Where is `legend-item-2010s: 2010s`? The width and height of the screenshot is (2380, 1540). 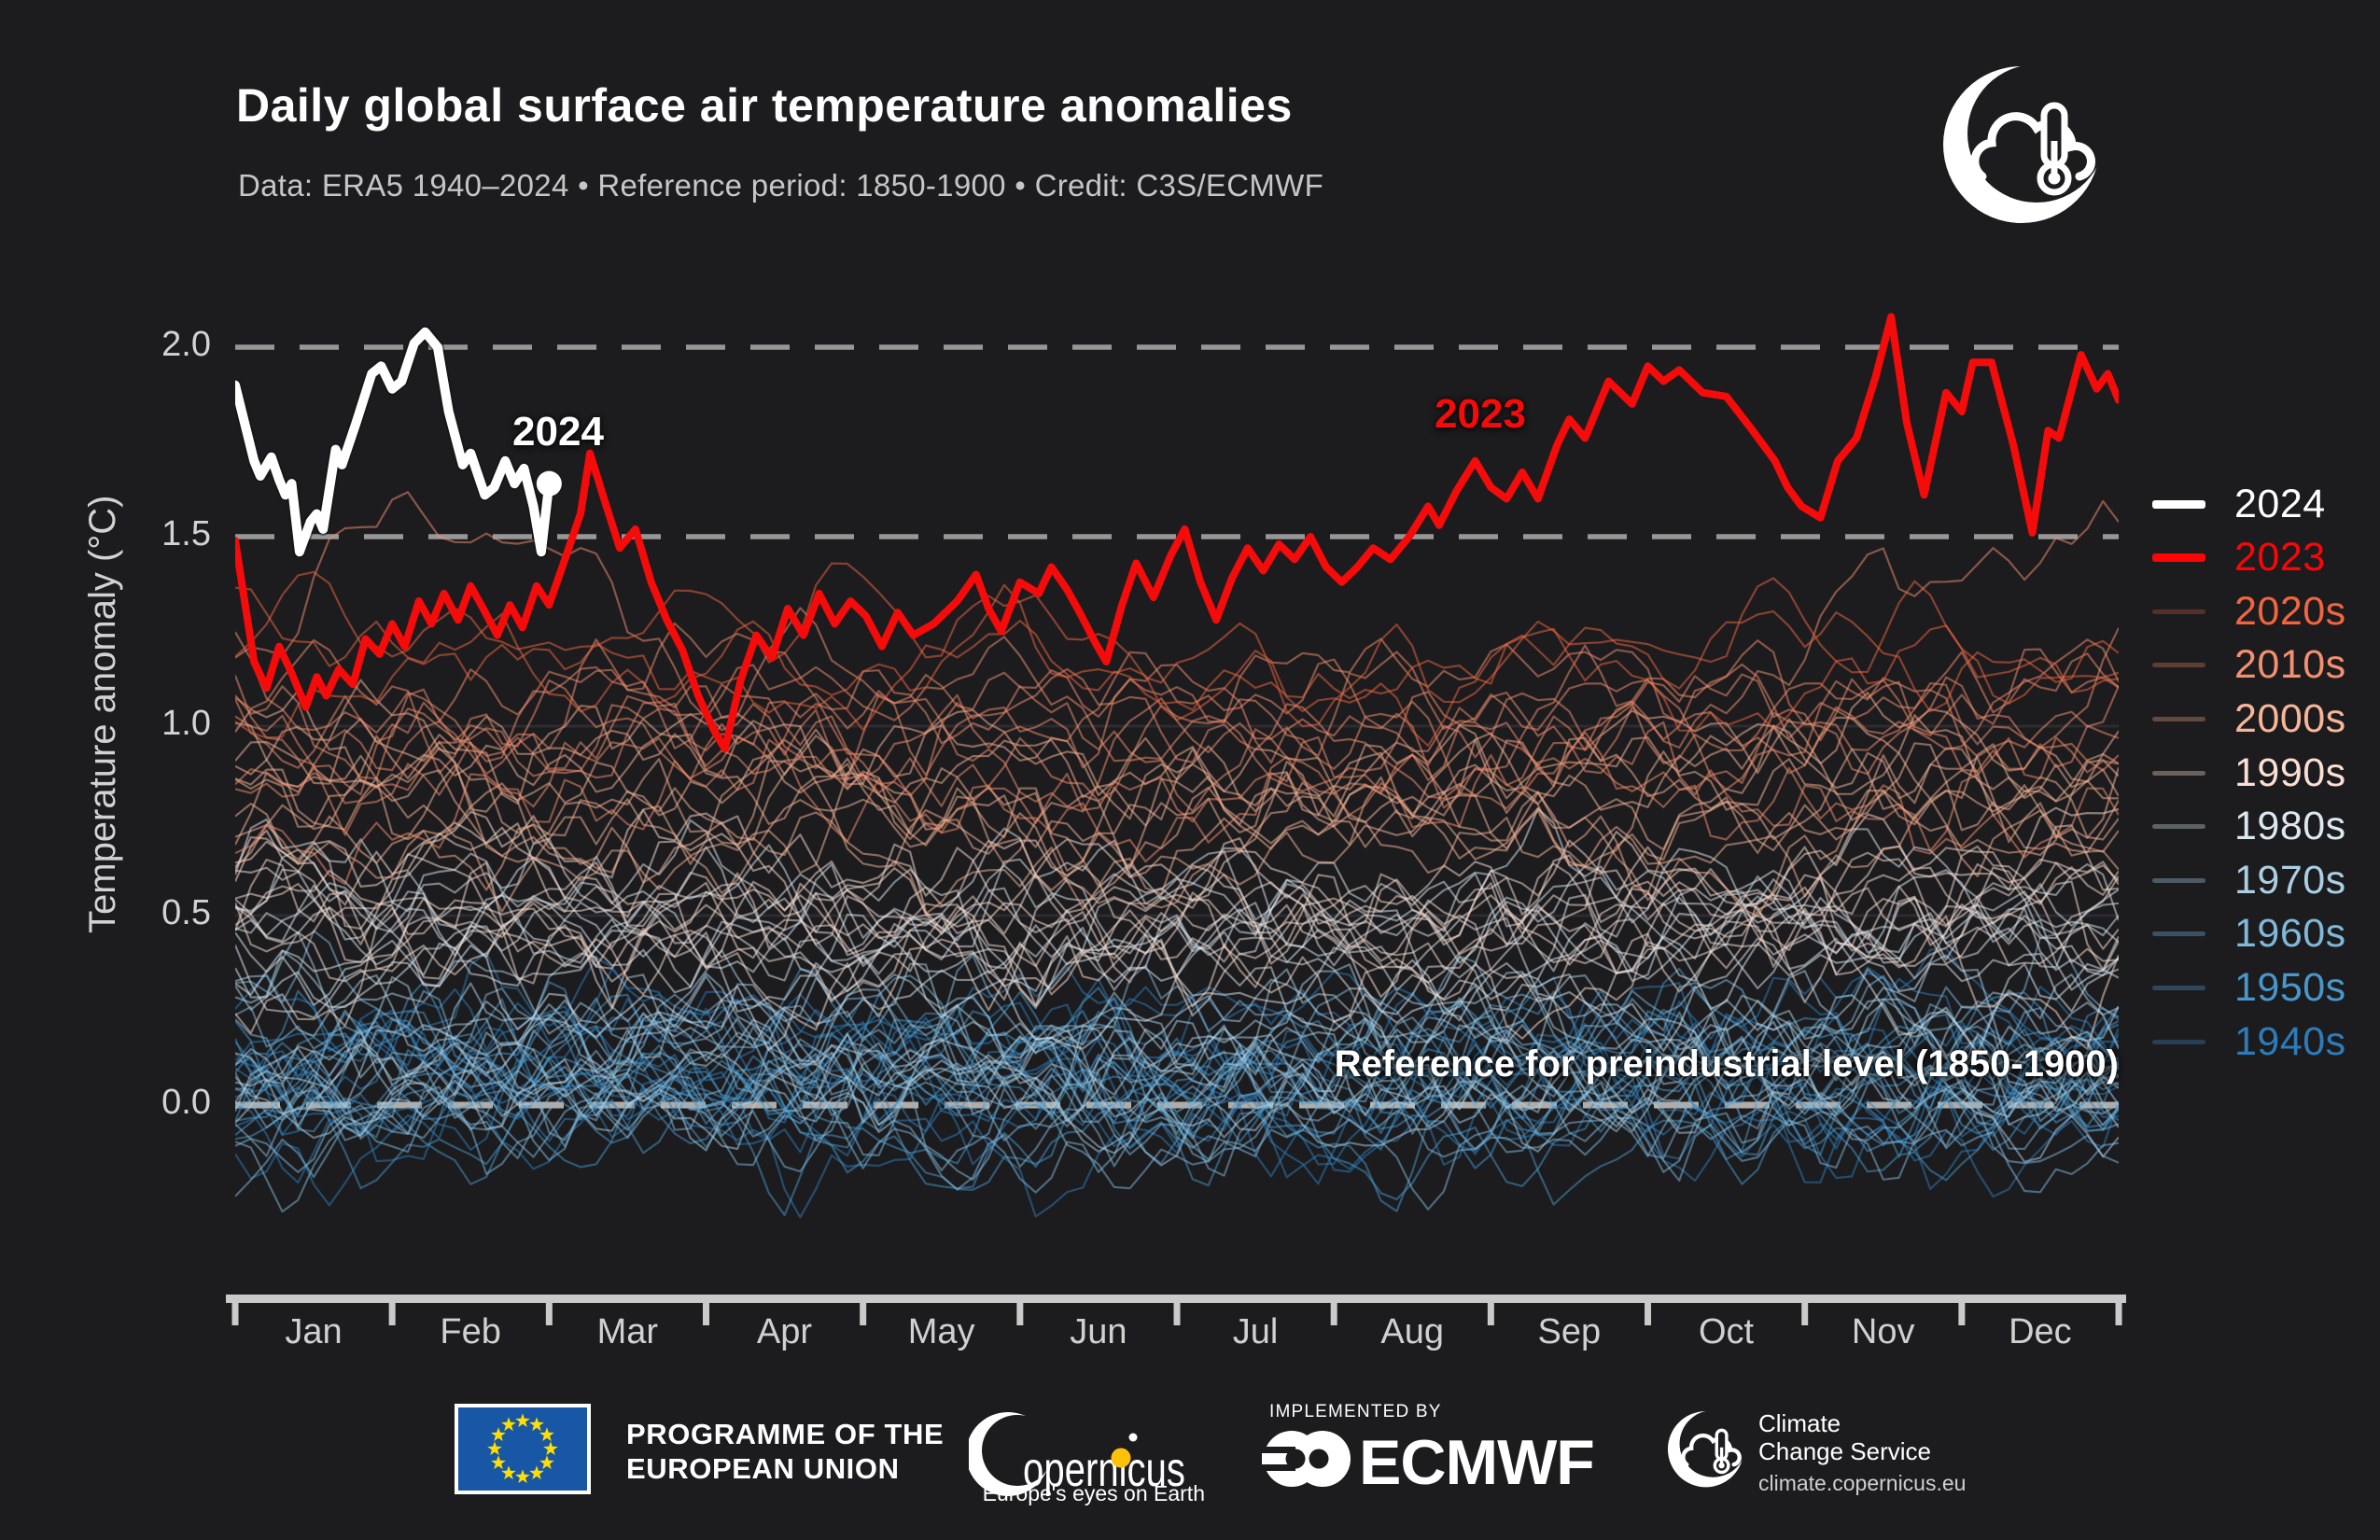 legend-item-2010s: 2010s is located at coordinates (2249, 665).